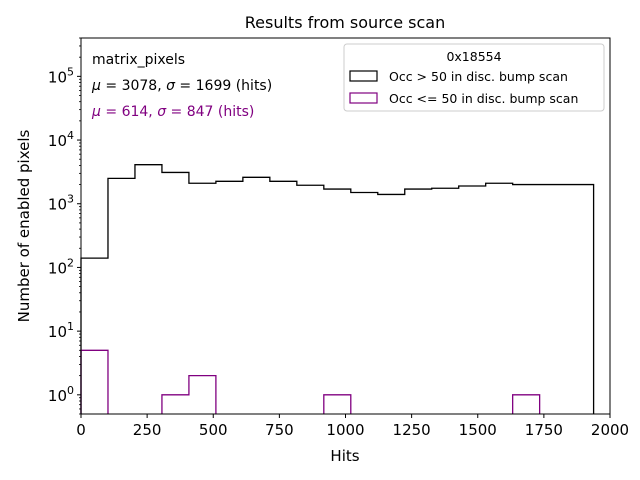 The height and width of the screenshot is (480, 640). I want to click on legend-label-series-1: Occ > 50 in disc. bump scan, so click(478, 76).